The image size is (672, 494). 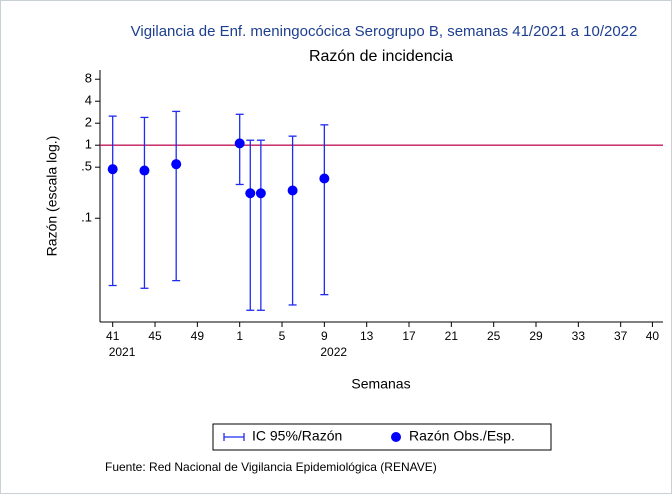 I want to click on y-tick-label: .5, so click(x=86, y=166).